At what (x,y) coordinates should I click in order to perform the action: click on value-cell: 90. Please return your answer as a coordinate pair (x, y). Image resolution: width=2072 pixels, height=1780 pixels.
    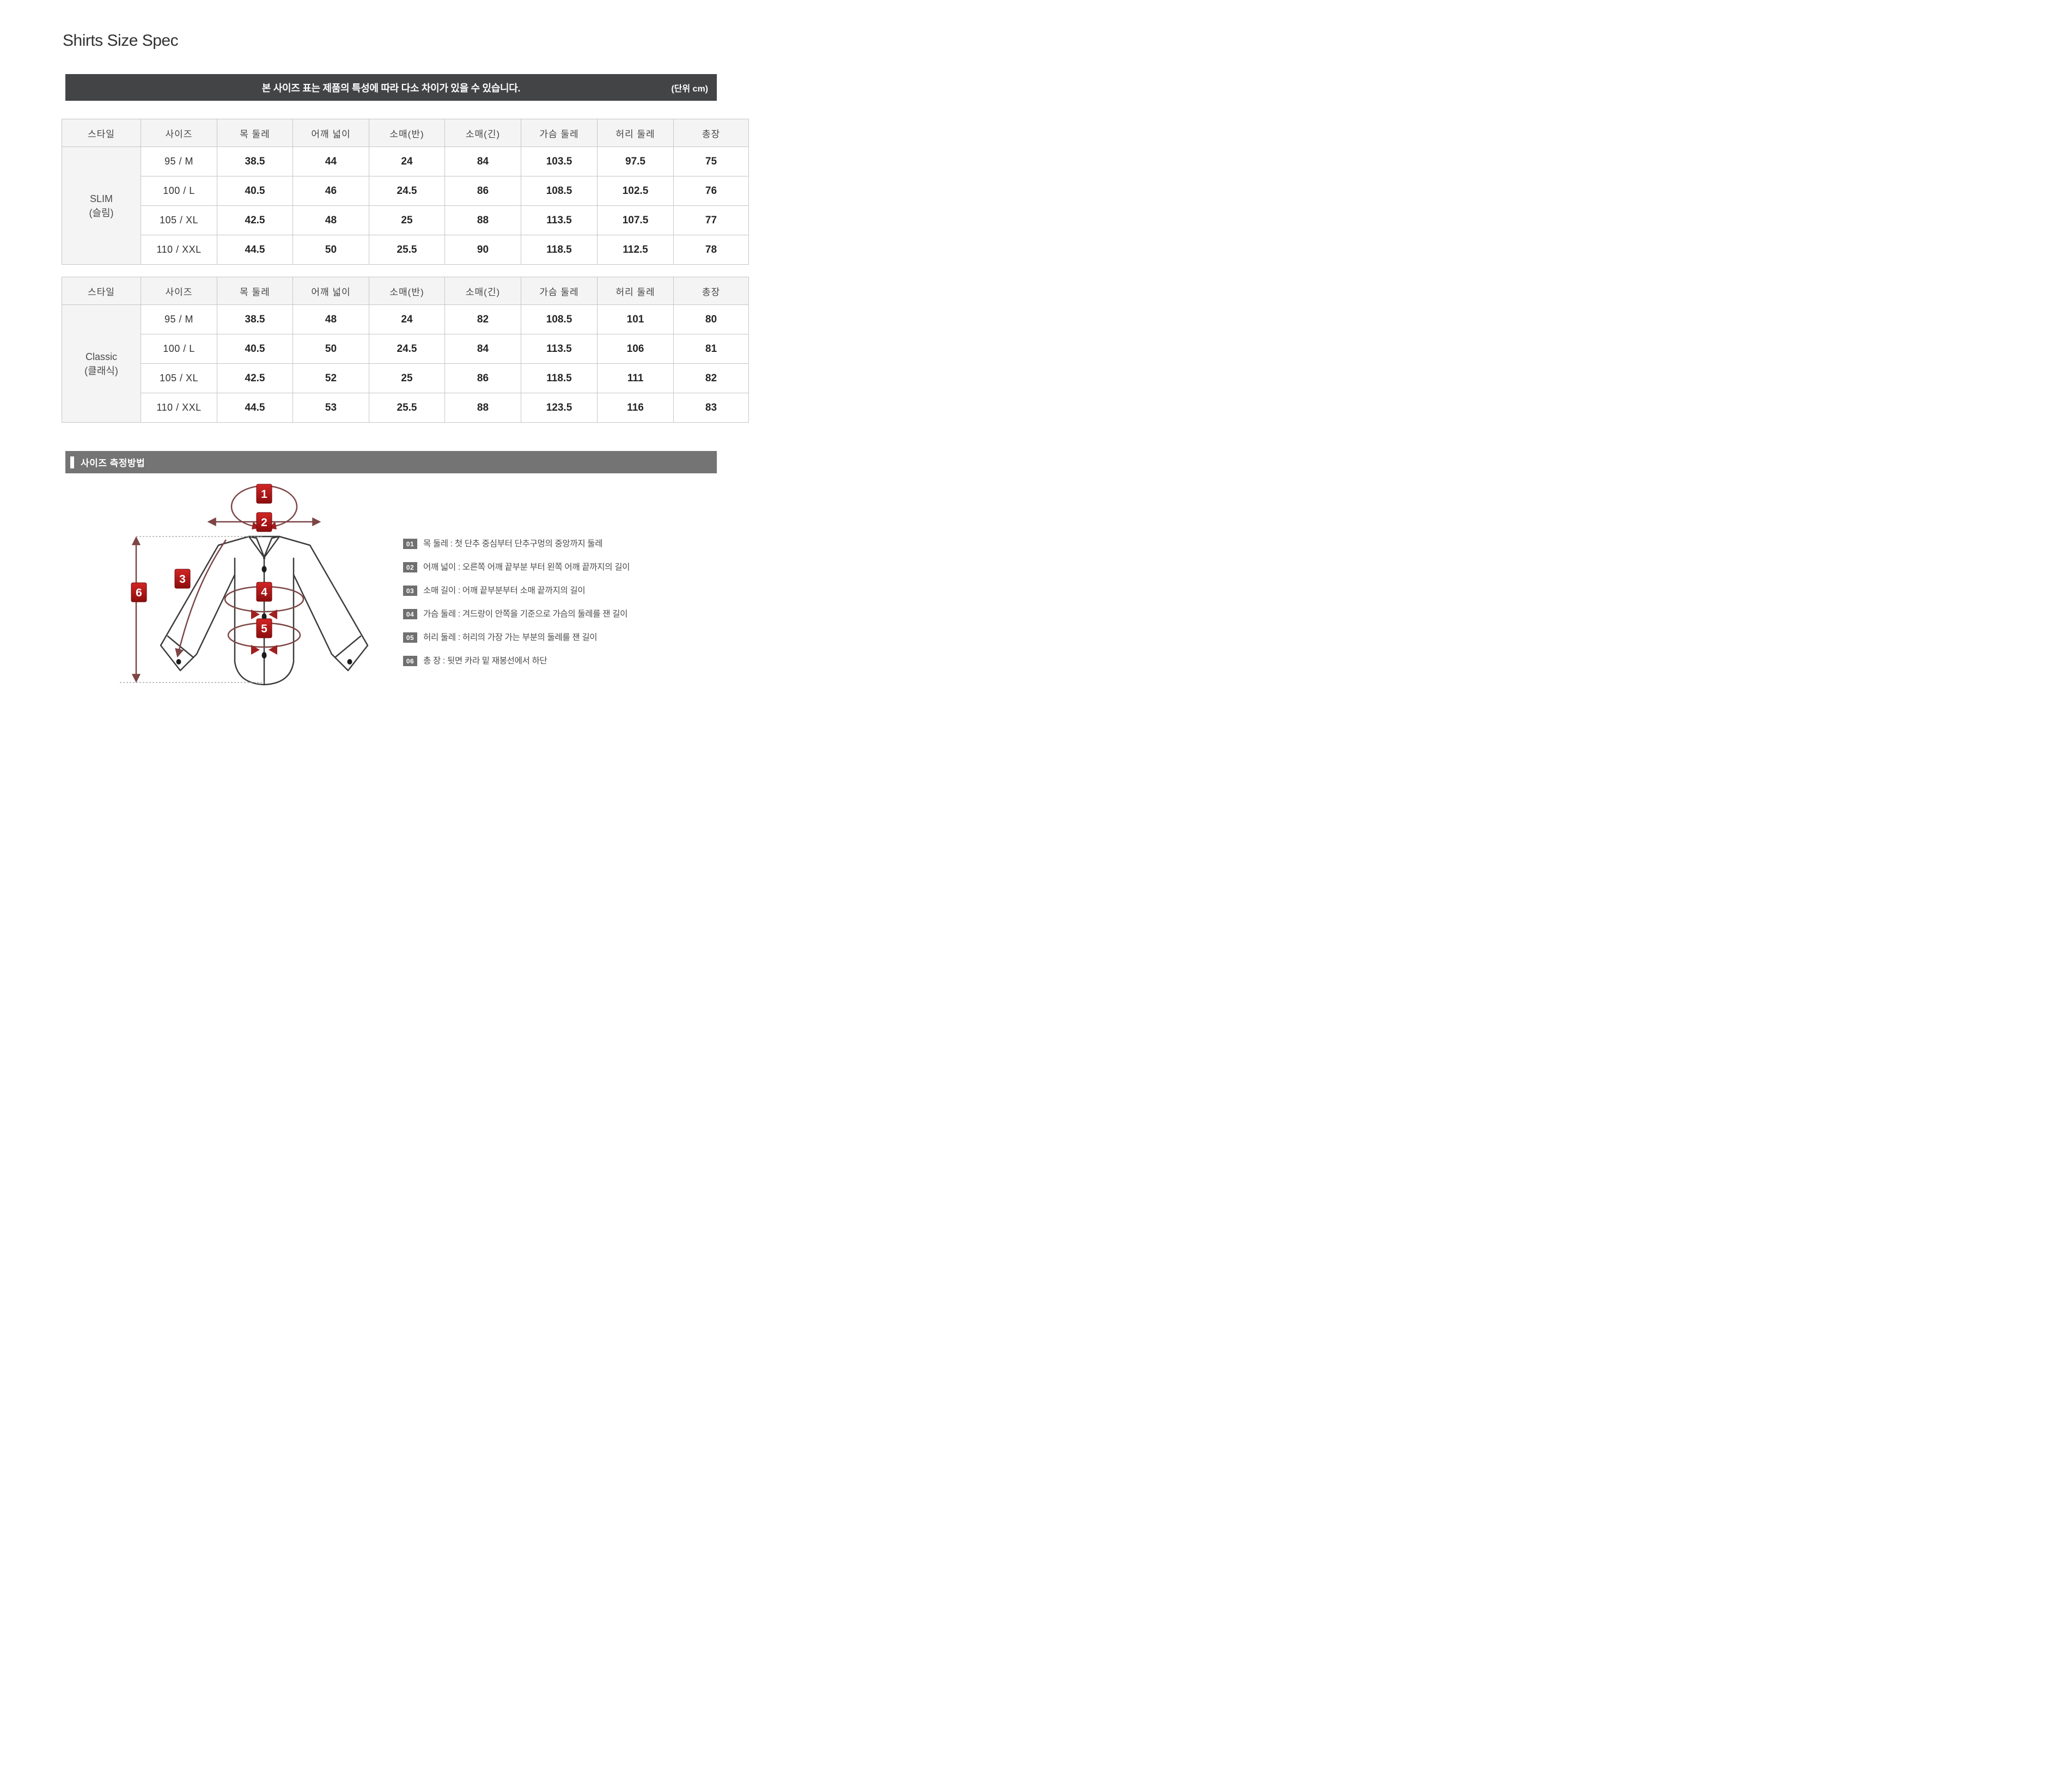
    Looking at the image, I should click on (483, 250).